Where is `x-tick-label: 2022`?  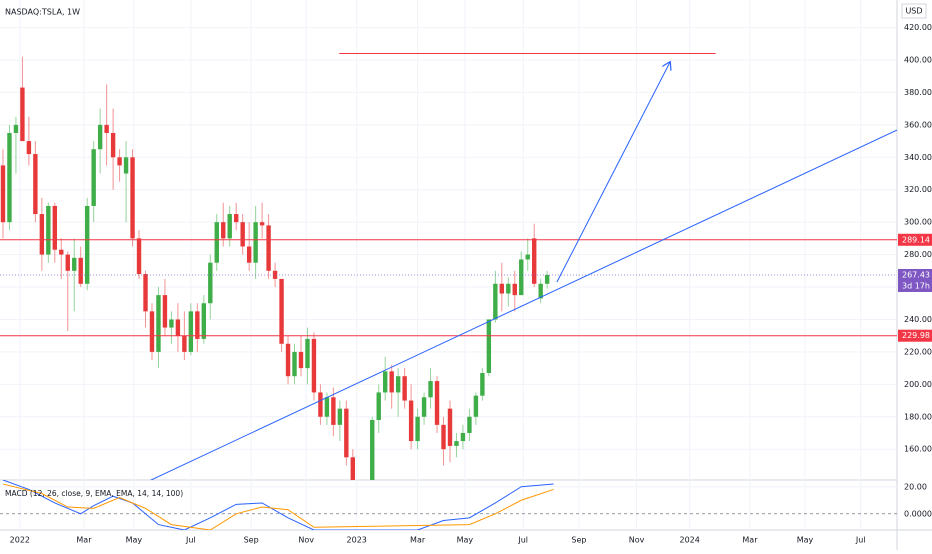
x-tick-label: 2022 is located at coordinates (20, 540).